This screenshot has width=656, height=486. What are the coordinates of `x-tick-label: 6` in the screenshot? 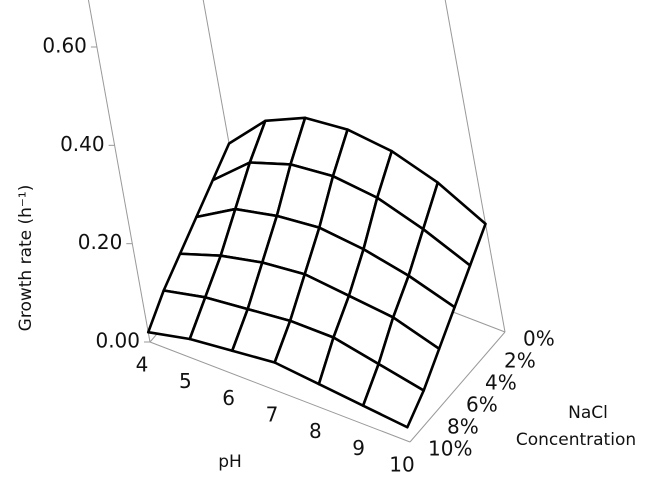 It's located at (228, 398).